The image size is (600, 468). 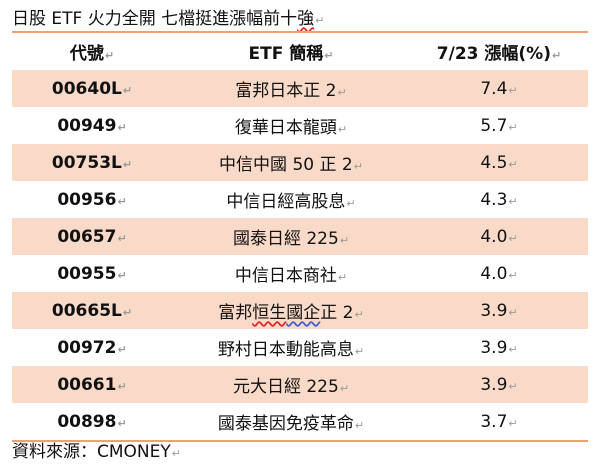 What do you see at coordinates (92, 384) in the screenshot?
I see `cell-code: 00661↵` at bounding box center [92, 384].